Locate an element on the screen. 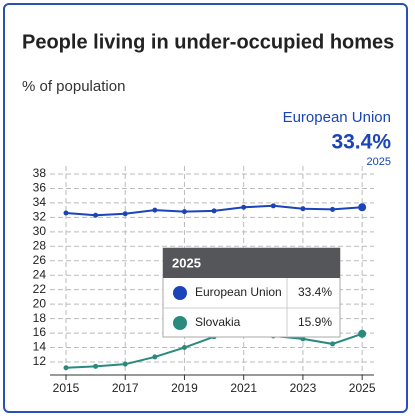 Image resolution: width=415 pixels, height=420 pixels. x-tick-label: 2017 is located at coordinates (125, 388).